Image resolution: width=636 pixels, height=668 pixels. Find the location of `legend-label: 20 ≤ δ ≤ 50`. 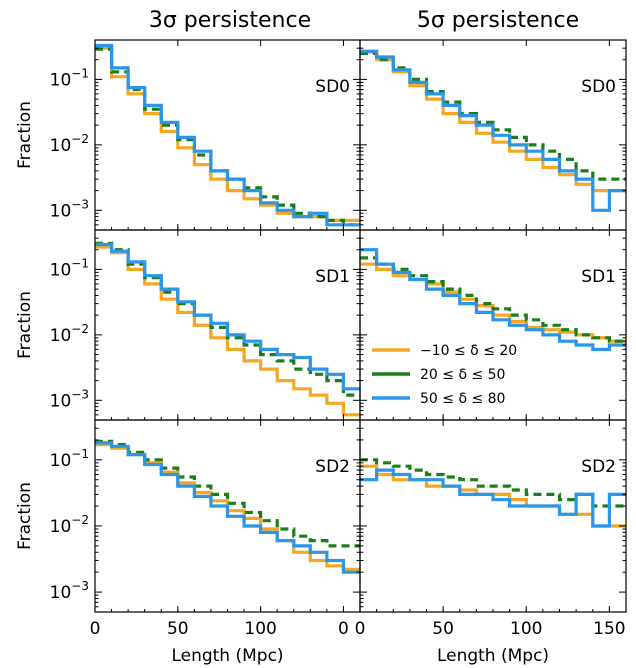

legend-label: 20 ≤ δ ≤ 50 is located at coordinates (462, 375).